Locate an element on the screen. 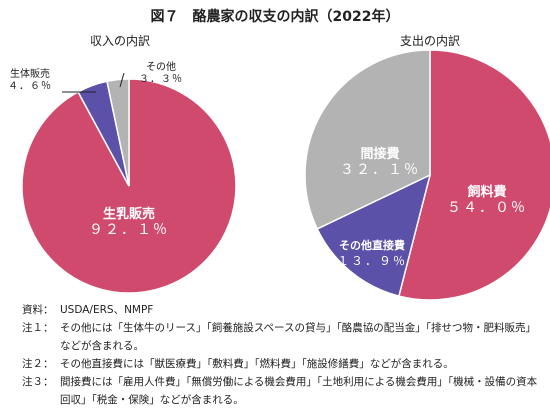 Image resolution: width=550 pixels, height=418 pixels. slice-value-label: ３２．１％ is located at coordinates (380, 170).